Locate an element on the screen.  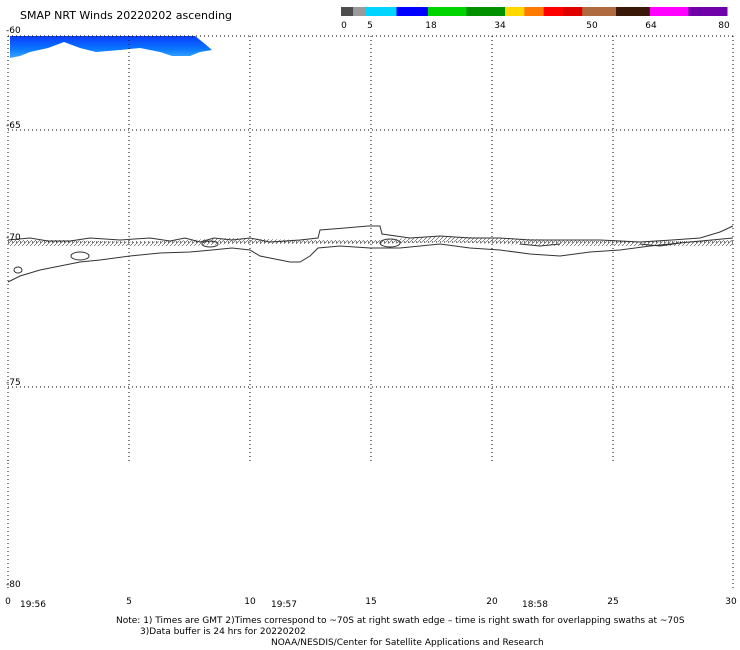
lat-label: -70 is located at coordinates (13, 238).